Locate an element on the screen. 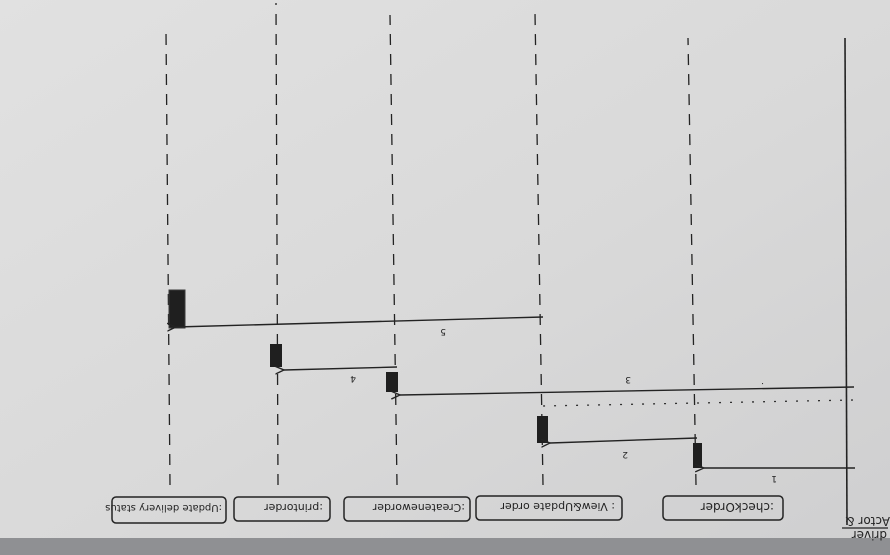  message-1-label: 1 is located at coordinates (774, 478).